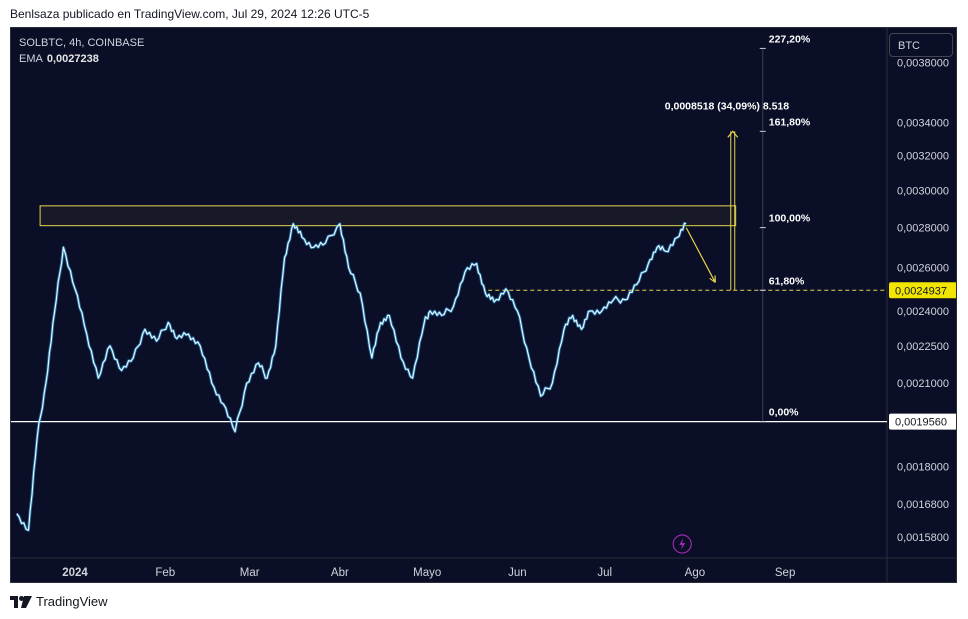  I want to click on y-tick-label-3: 0,0030000, so click(923, 191).